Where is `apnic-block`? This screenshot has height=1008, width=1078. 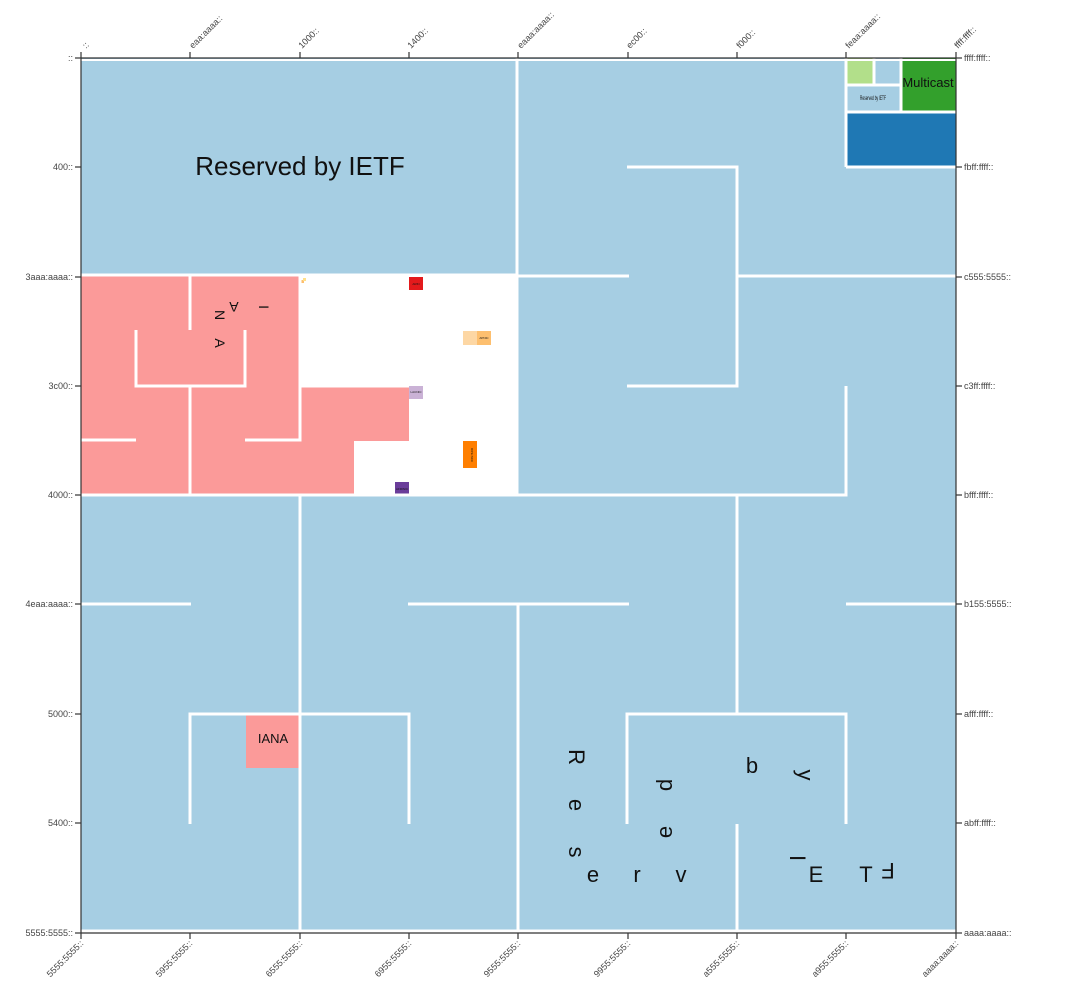
apnic-block is located at coordinates (484, 338).